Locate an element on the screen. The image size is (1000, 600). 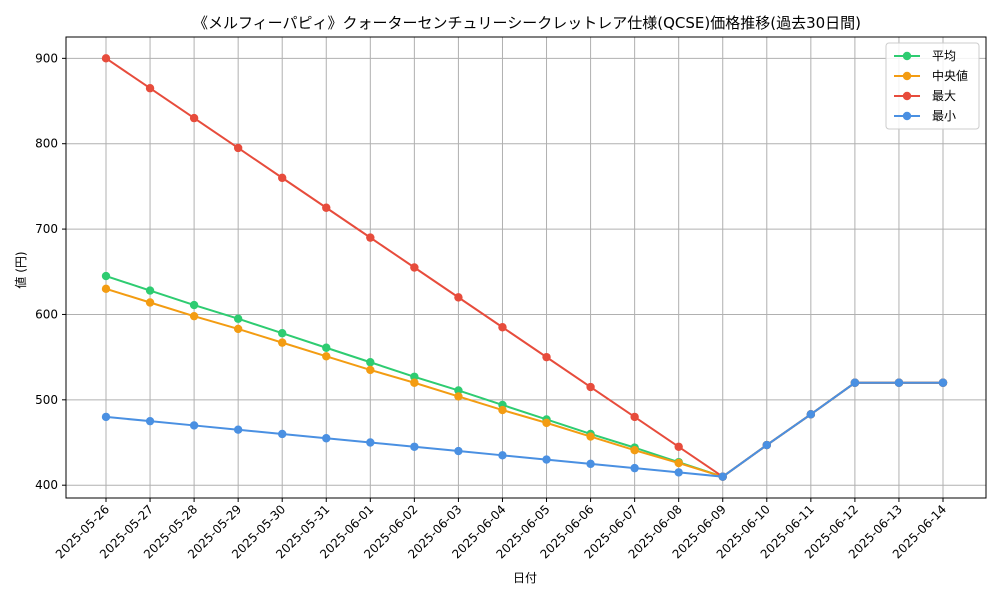
x-axis-label: 日付 is located at coordinates (525, 578).